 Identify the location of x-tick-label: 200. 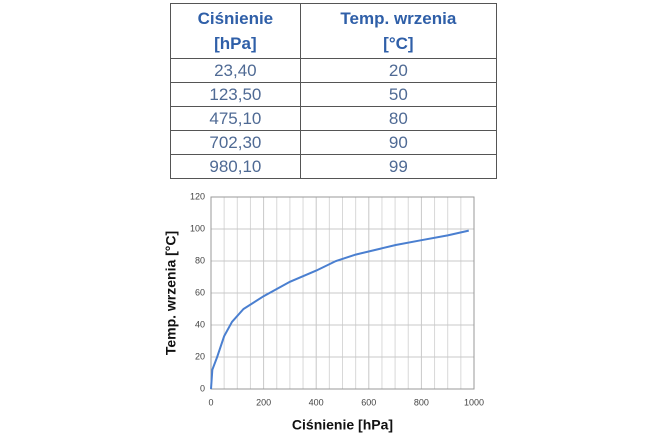
(263, 402).